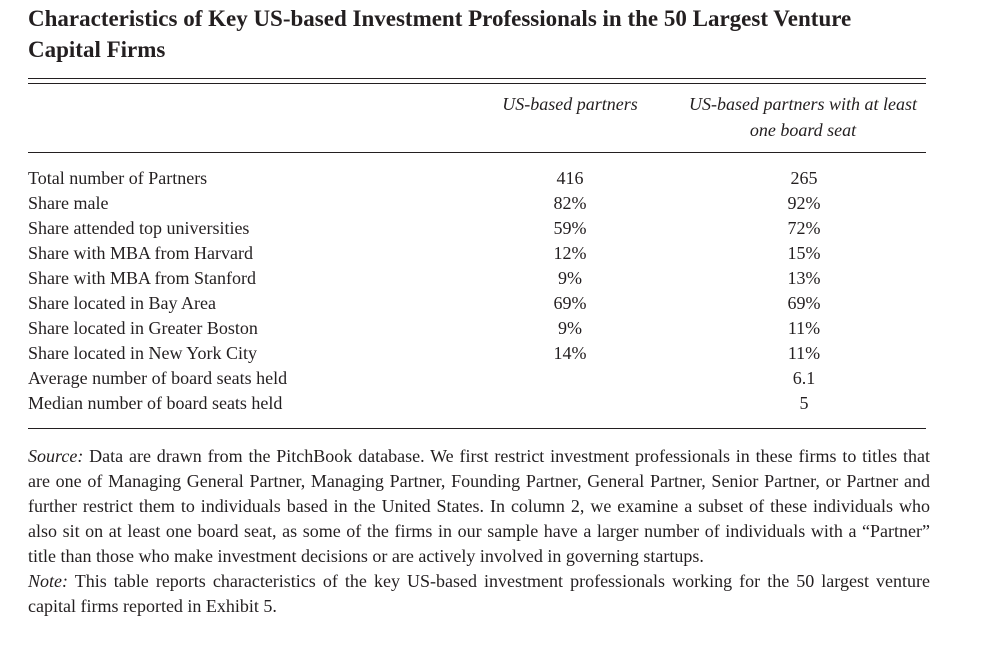 The height and width of the screenshot is (672, 999). I want to click on cell-us-partners: 12%, so click(570, 253).